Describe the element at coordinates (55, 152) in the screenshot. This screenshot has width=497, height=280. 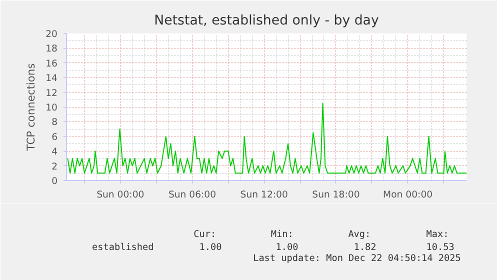
I see `y-tick-label: 4` at that location.